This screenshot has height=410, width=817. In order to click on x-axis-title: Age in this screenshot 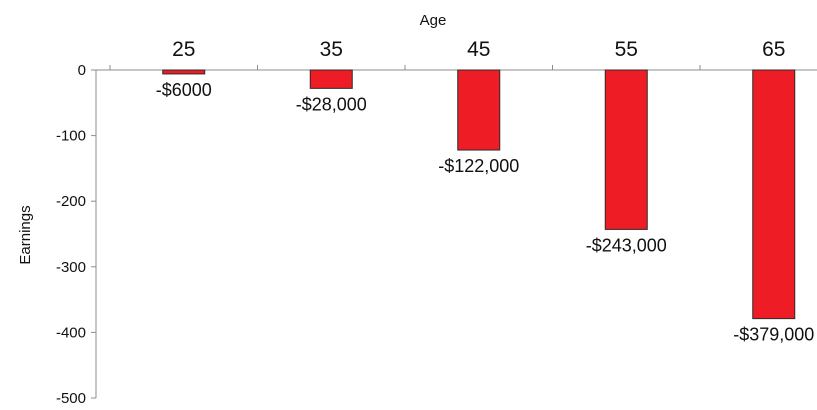, I will do `click(433, 20)`.